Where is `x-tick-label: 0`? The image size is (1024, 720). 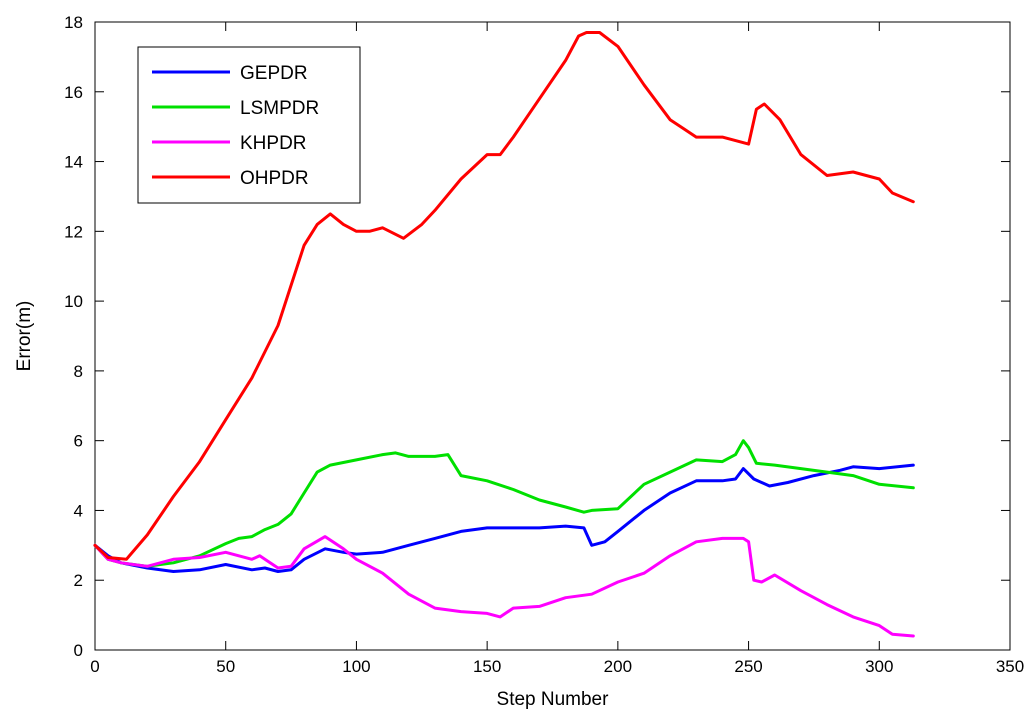 x-tick-label: 0 is located at coordinates (94, 666).